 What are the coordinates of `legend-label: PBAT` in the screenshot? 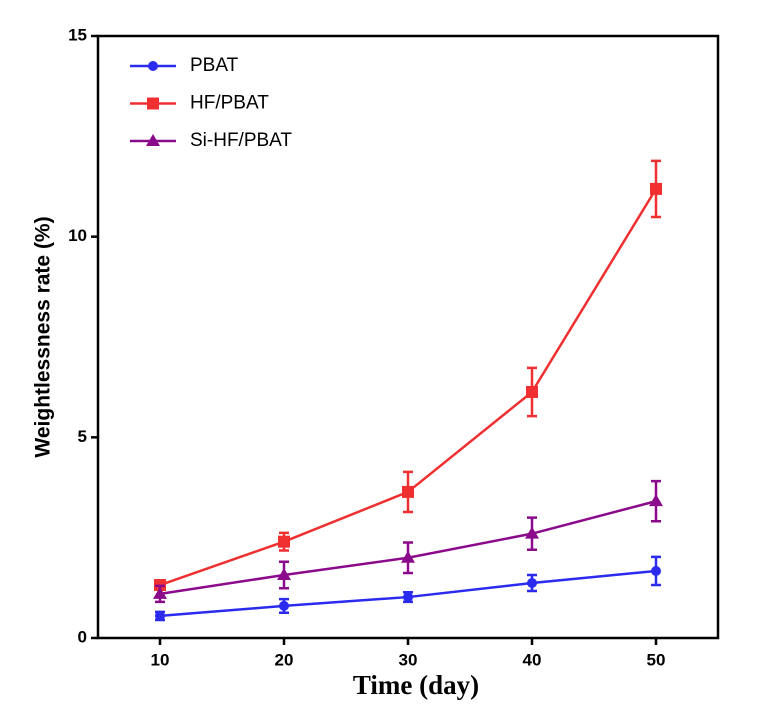 It's located at (214, 65).